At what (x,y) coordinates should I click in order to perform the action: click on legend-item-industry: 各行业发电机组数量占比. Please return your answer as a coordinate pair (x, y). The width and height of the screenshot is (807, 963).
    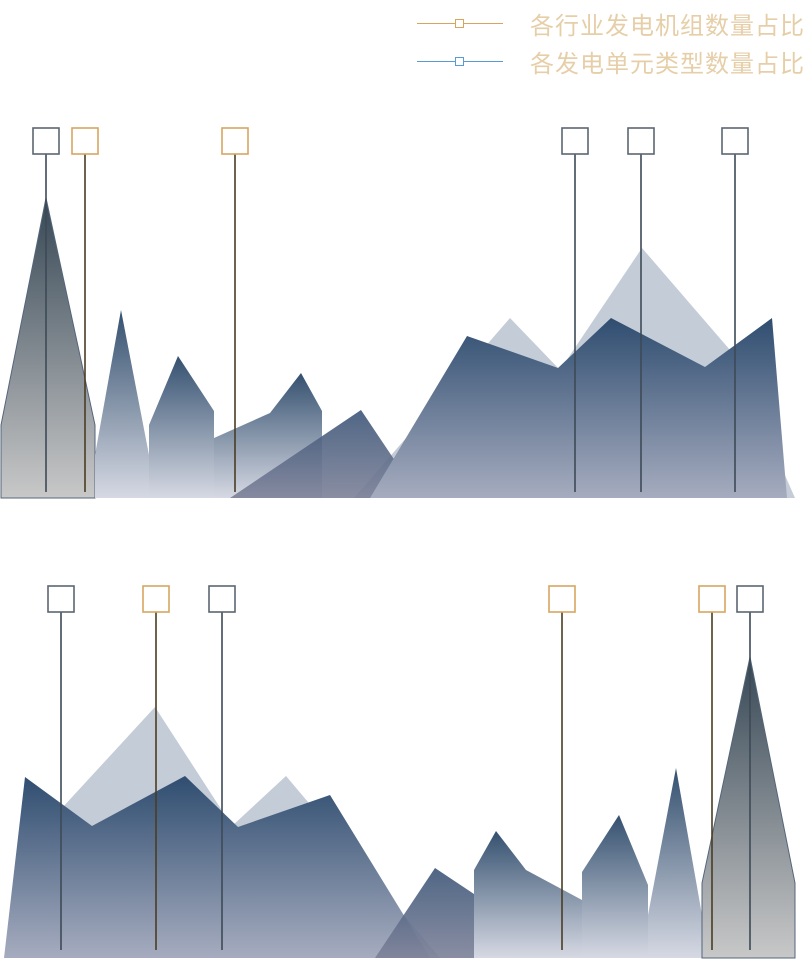
    Looking at the image, I should click on (605, 23).